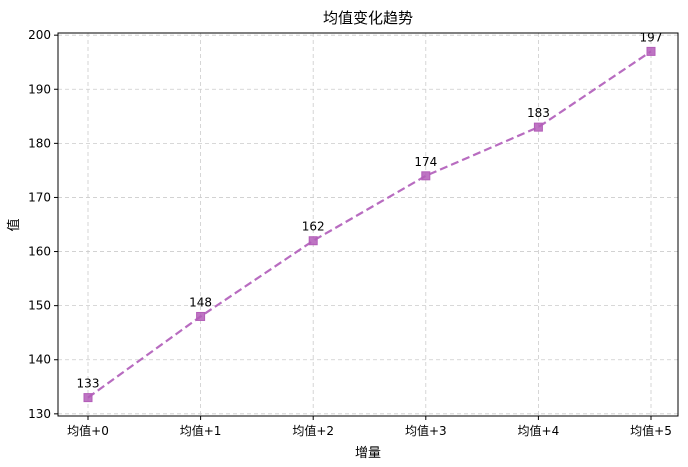 The image size is (688, 467). I want to click on data-label: 148, so click(200, 302).